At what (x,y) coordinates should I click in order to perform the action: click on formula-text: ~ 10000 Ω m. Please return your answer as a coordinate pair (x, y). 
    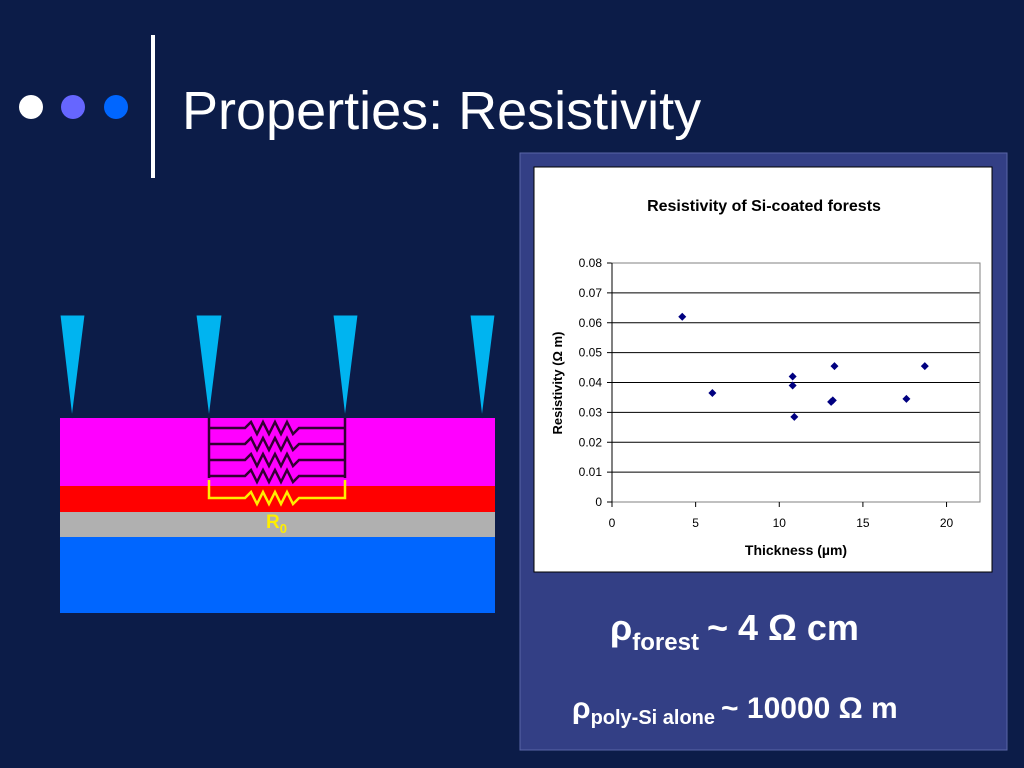
    Looking at the image, I should click on (809, 708).